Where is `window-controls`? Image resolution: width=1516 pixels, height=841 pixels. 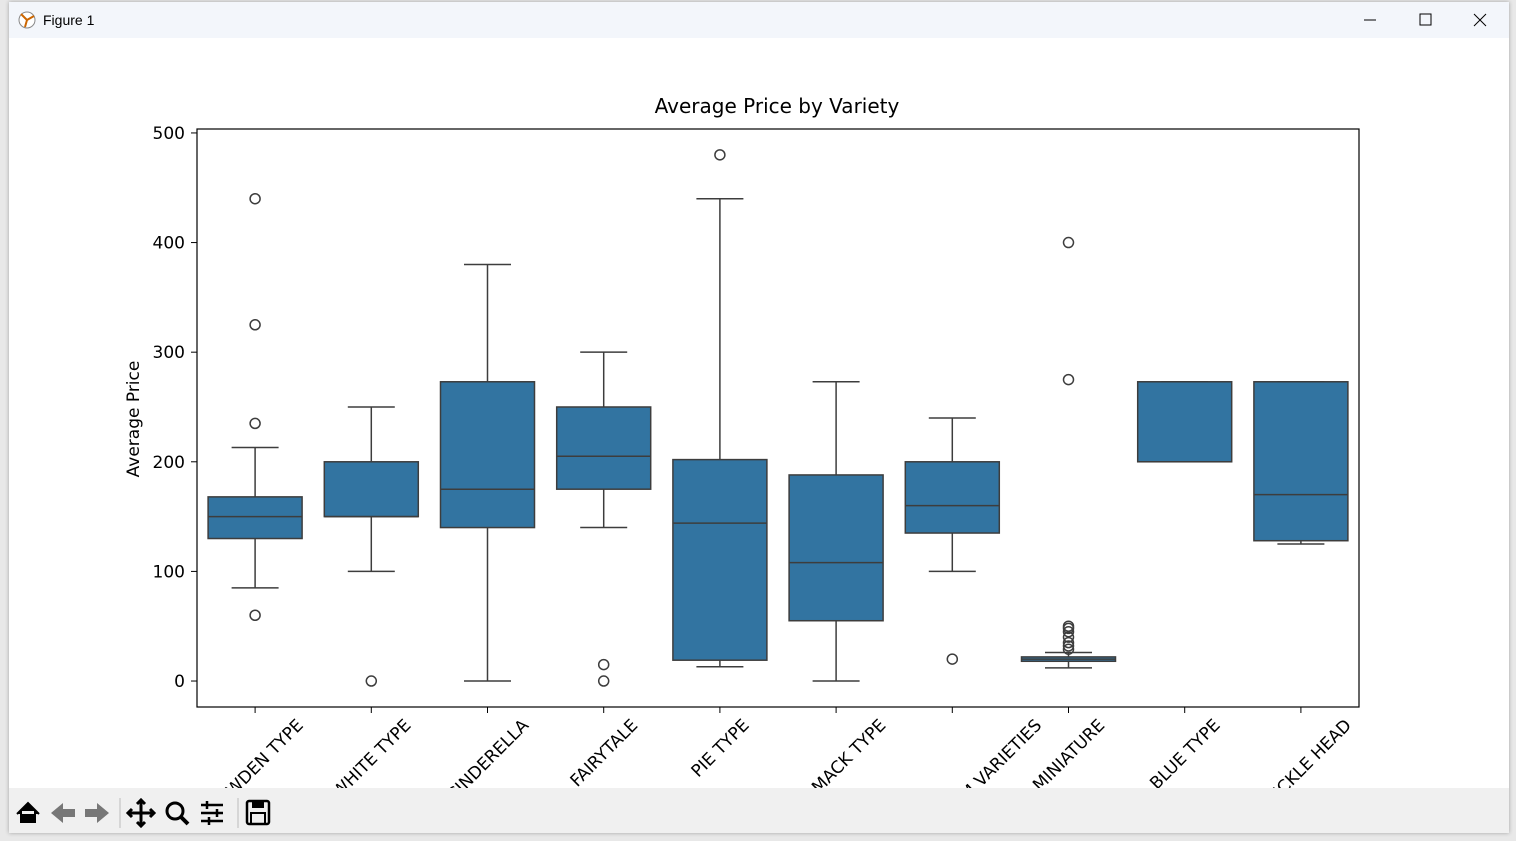 window-controls is located at coordinates (1429, 20).